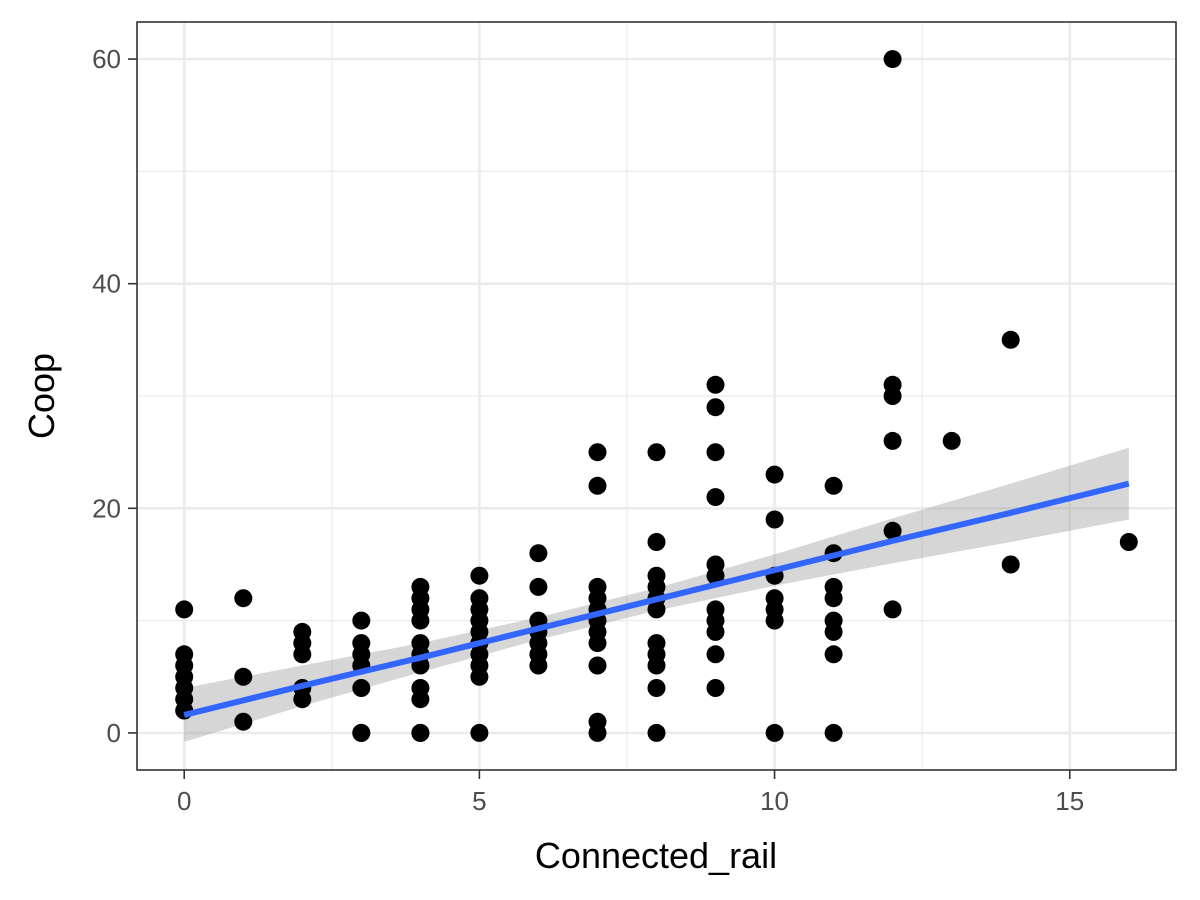 The width and height of the screenshot is (1200, 900). I want to click on x-tick-label: 0, so click(184, 801).